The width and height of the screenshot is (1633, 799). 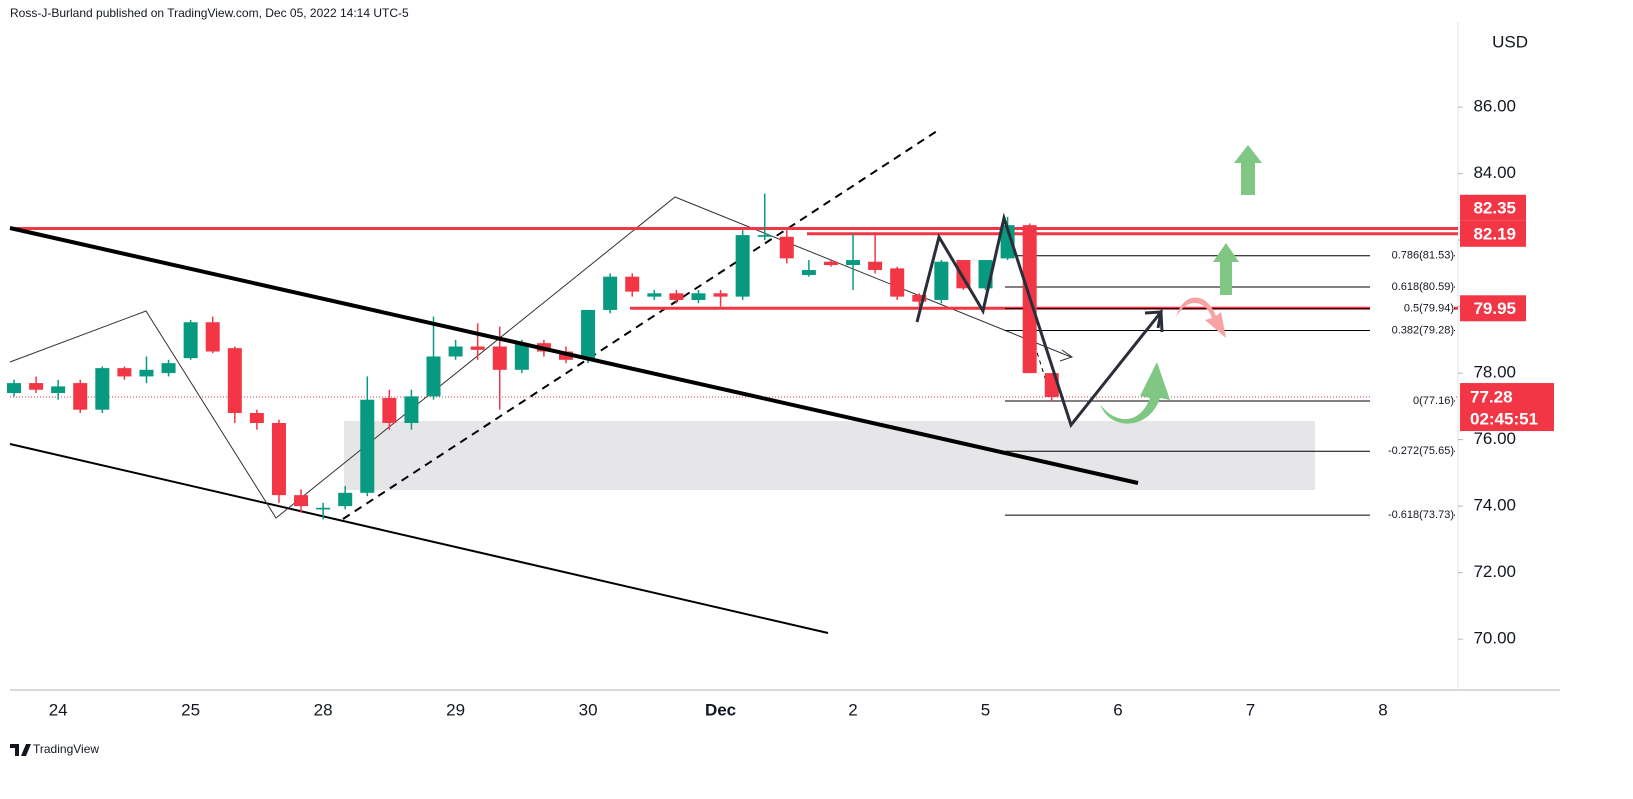 I want to click on price-tag-label: 82.19, so click(x=1494, y=233).